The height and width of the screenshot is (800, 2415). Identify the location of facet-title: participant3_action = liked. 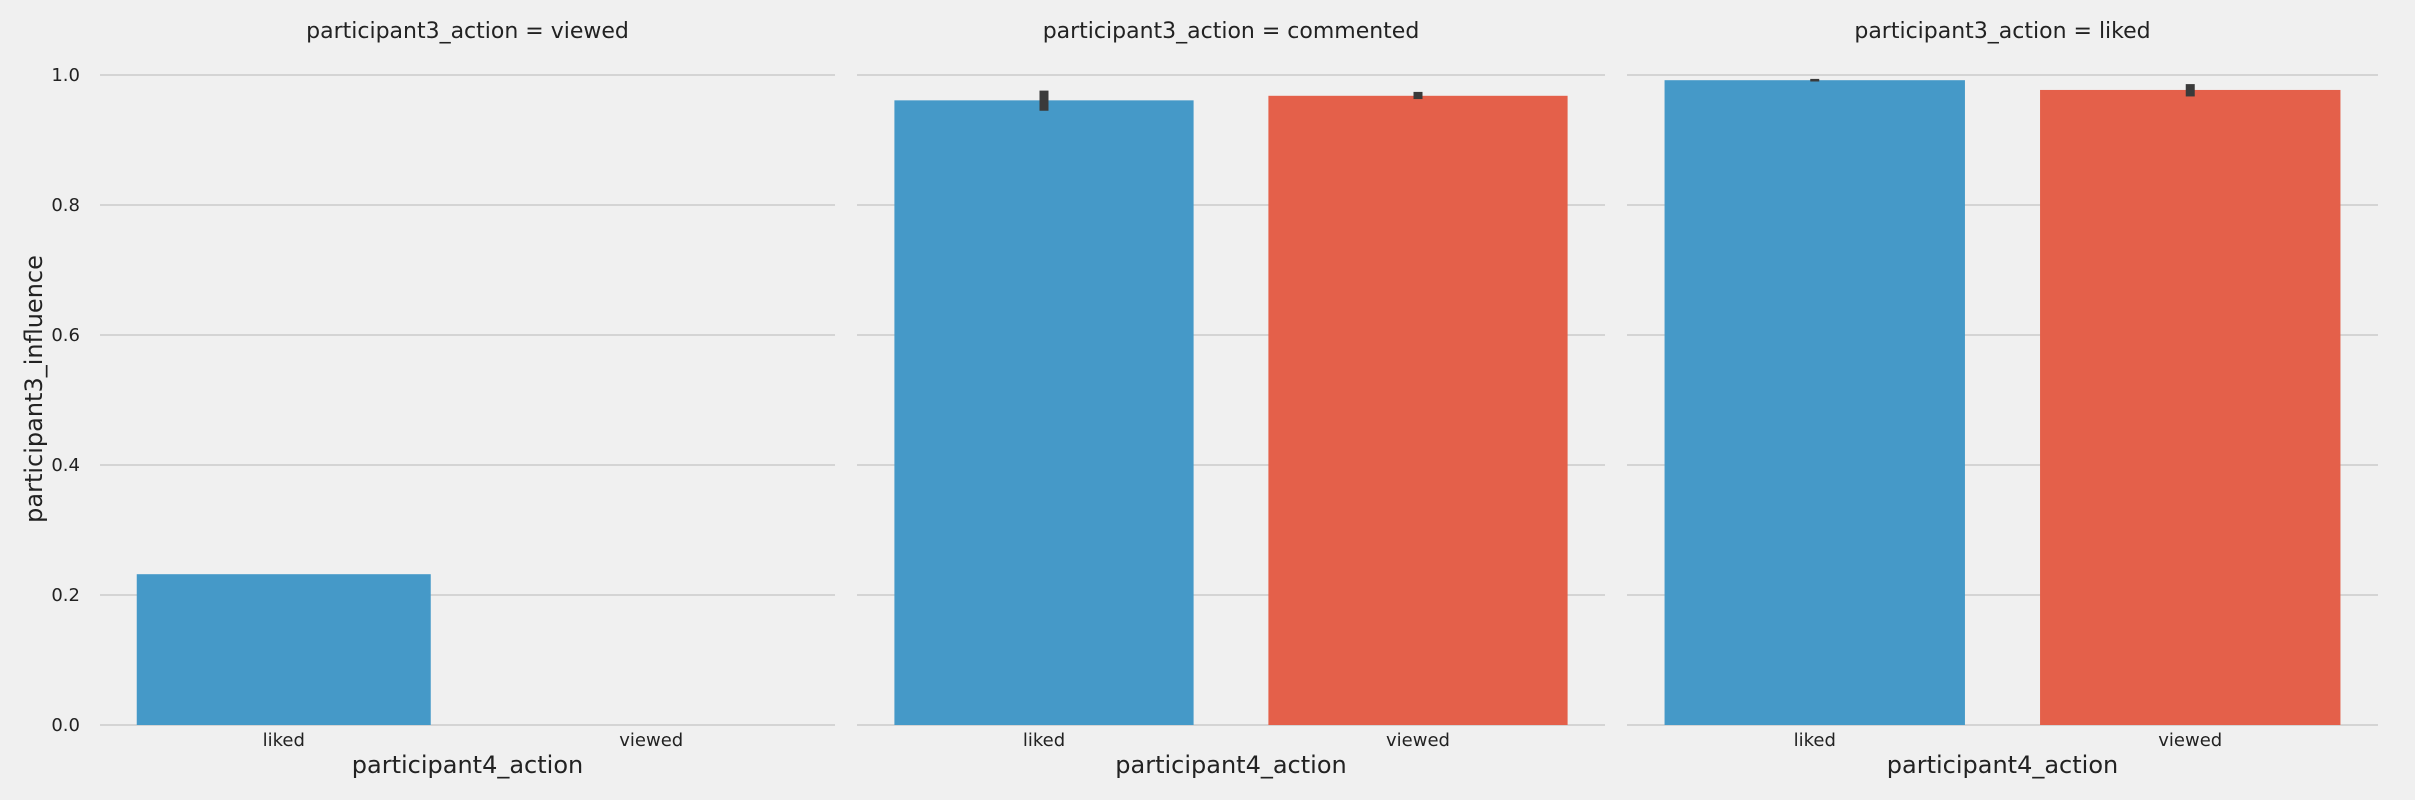
(2002, 31).